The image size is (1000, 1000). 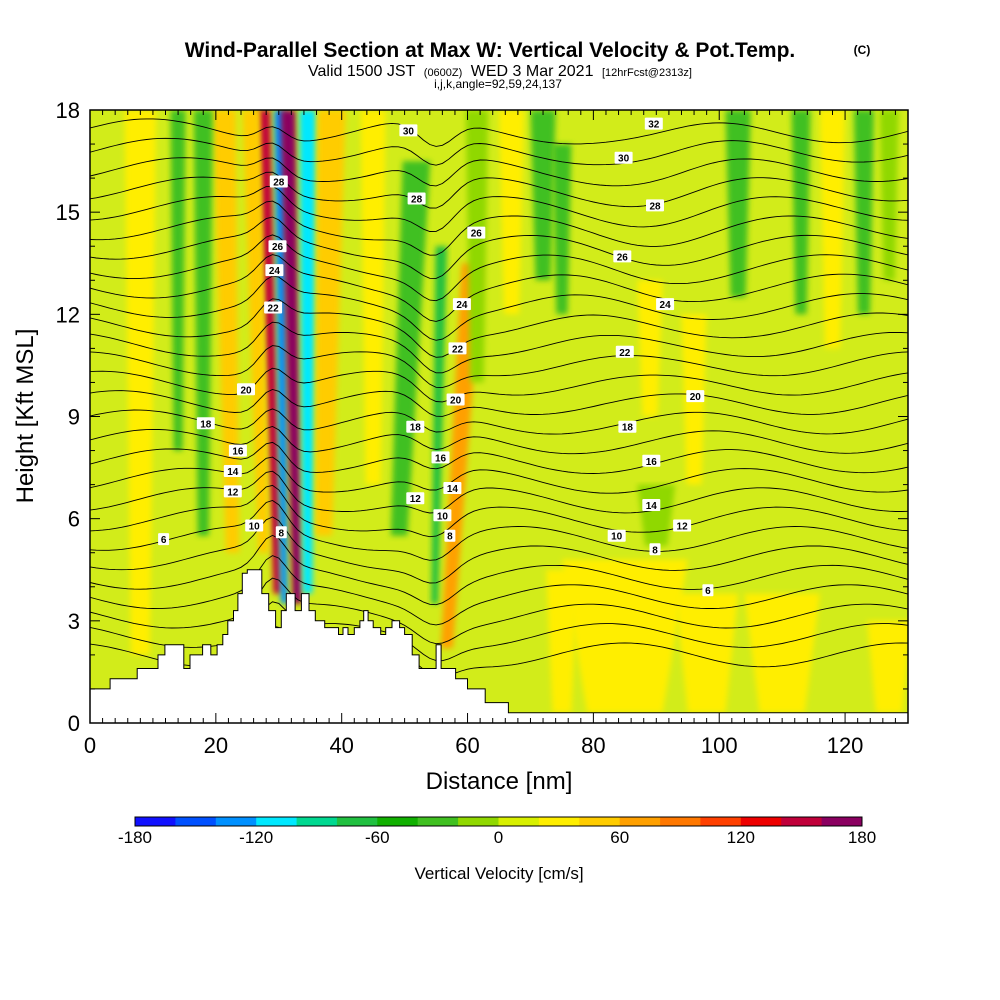 What do you see at coordinates (377, 837) in the screenshot?
I see `colorbar-tick-label: -60` at bounding box center [377, 837].